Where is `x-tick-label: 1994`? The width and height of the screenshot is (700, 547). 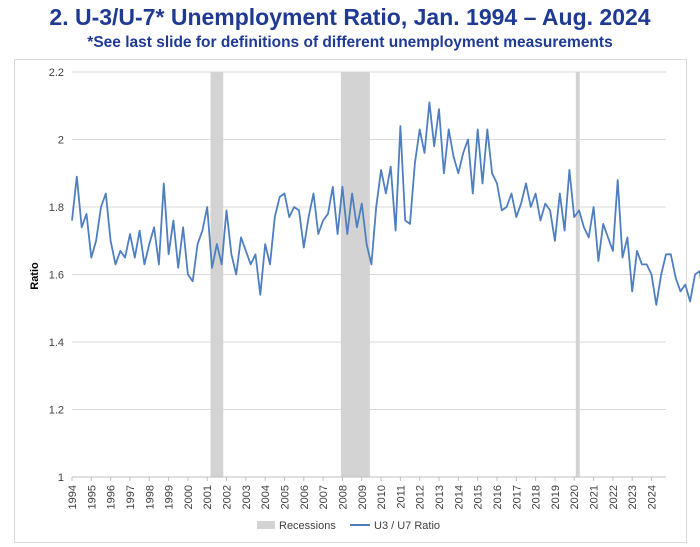
x-tick-label: 1994 is located at coordinates (73, 497).